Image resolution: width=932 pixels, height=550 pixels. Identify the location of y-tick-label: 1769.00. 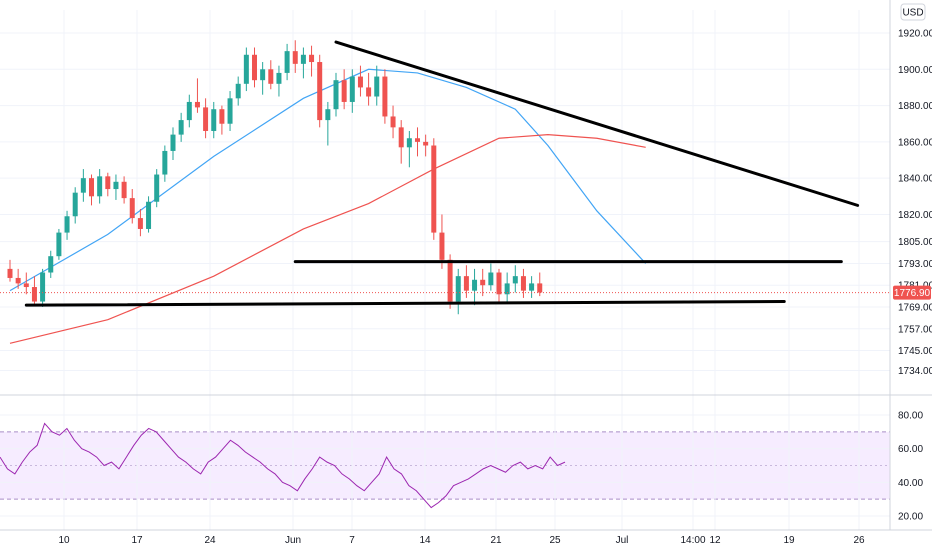
(915, 307).